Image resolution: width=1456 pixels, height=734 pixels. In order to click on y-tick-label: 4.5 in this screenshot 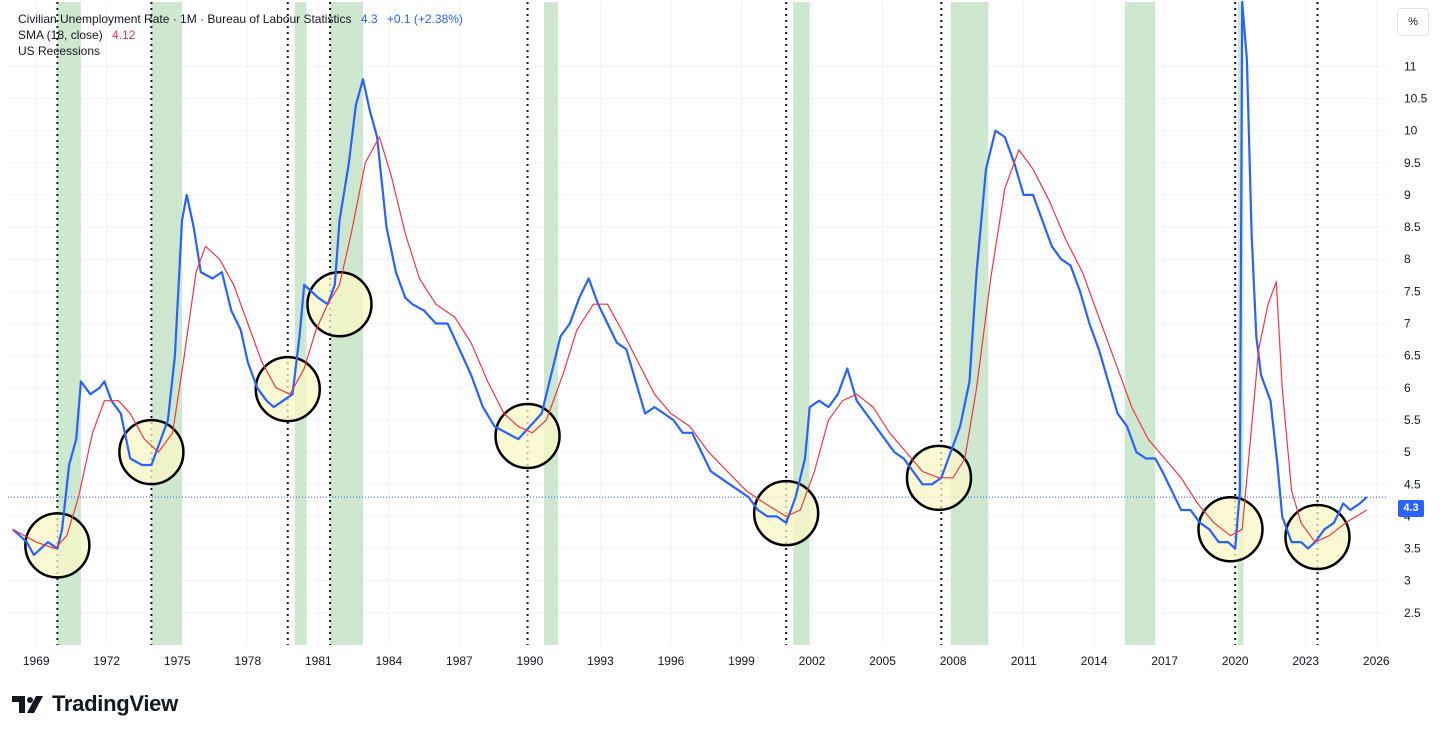, I will do `click(1412, 484)`.